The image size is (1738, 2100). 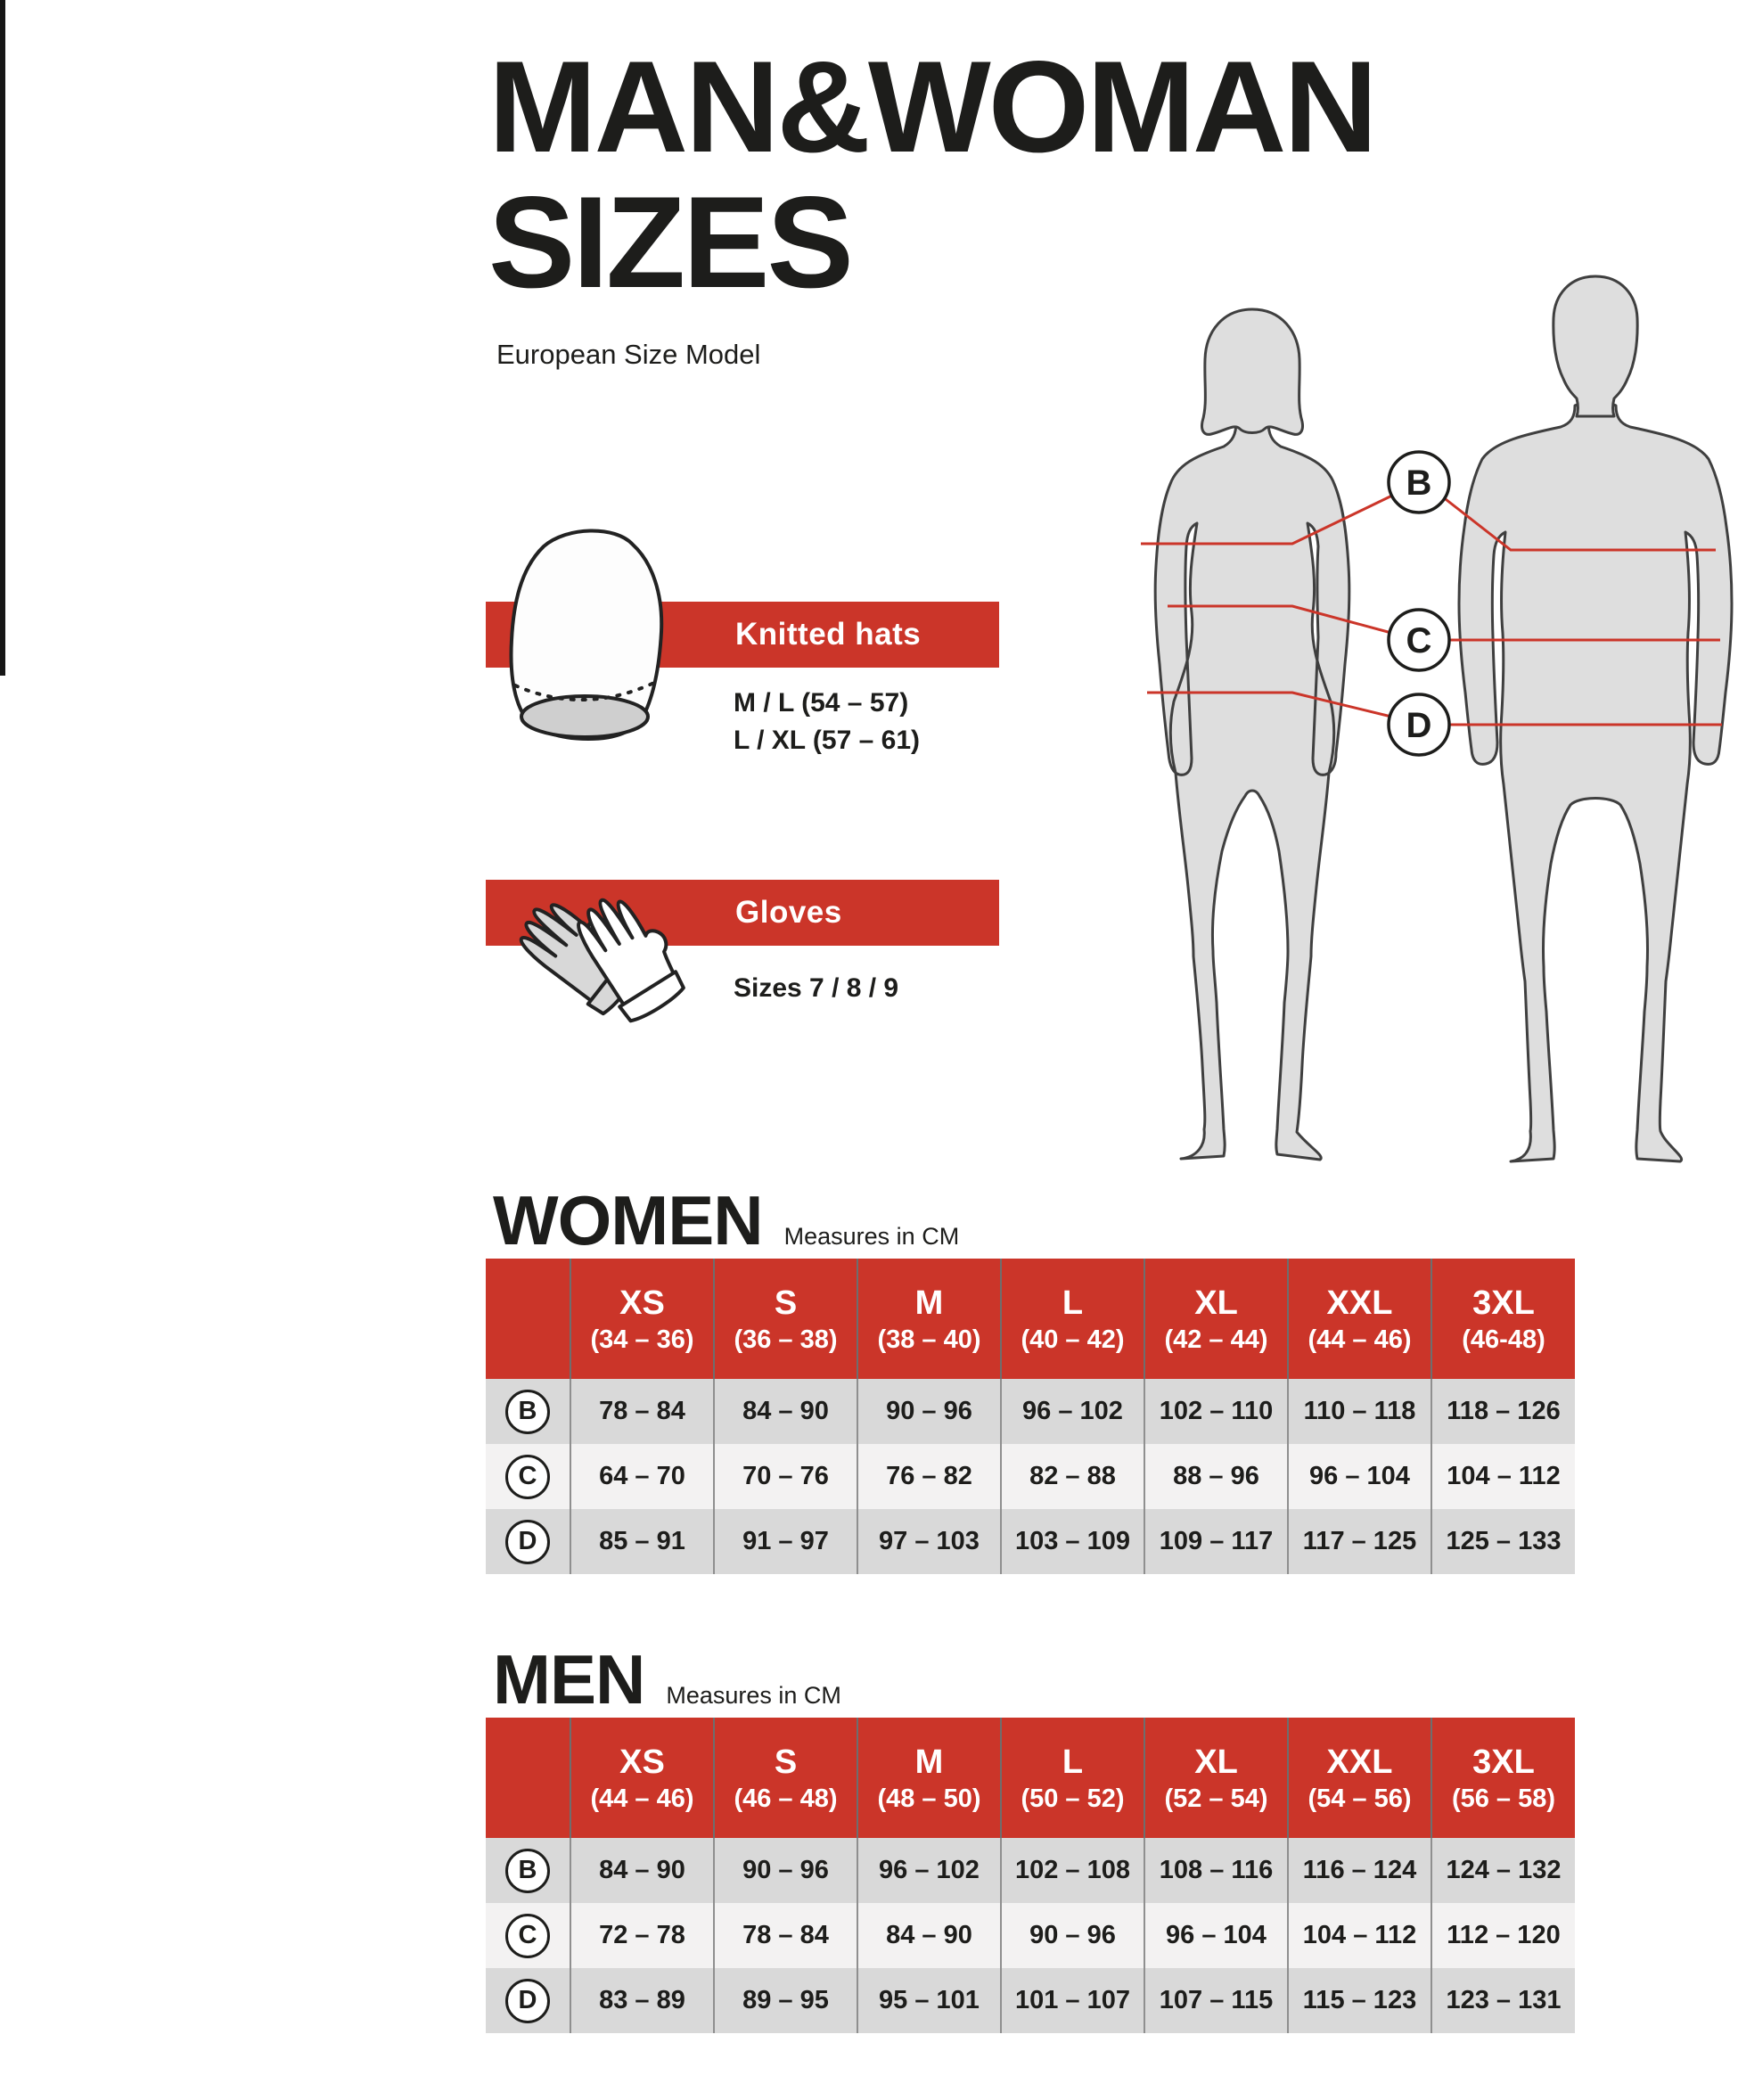 I want to click on measure-cell: 90 – 96, so click(x=1072, y=1935).